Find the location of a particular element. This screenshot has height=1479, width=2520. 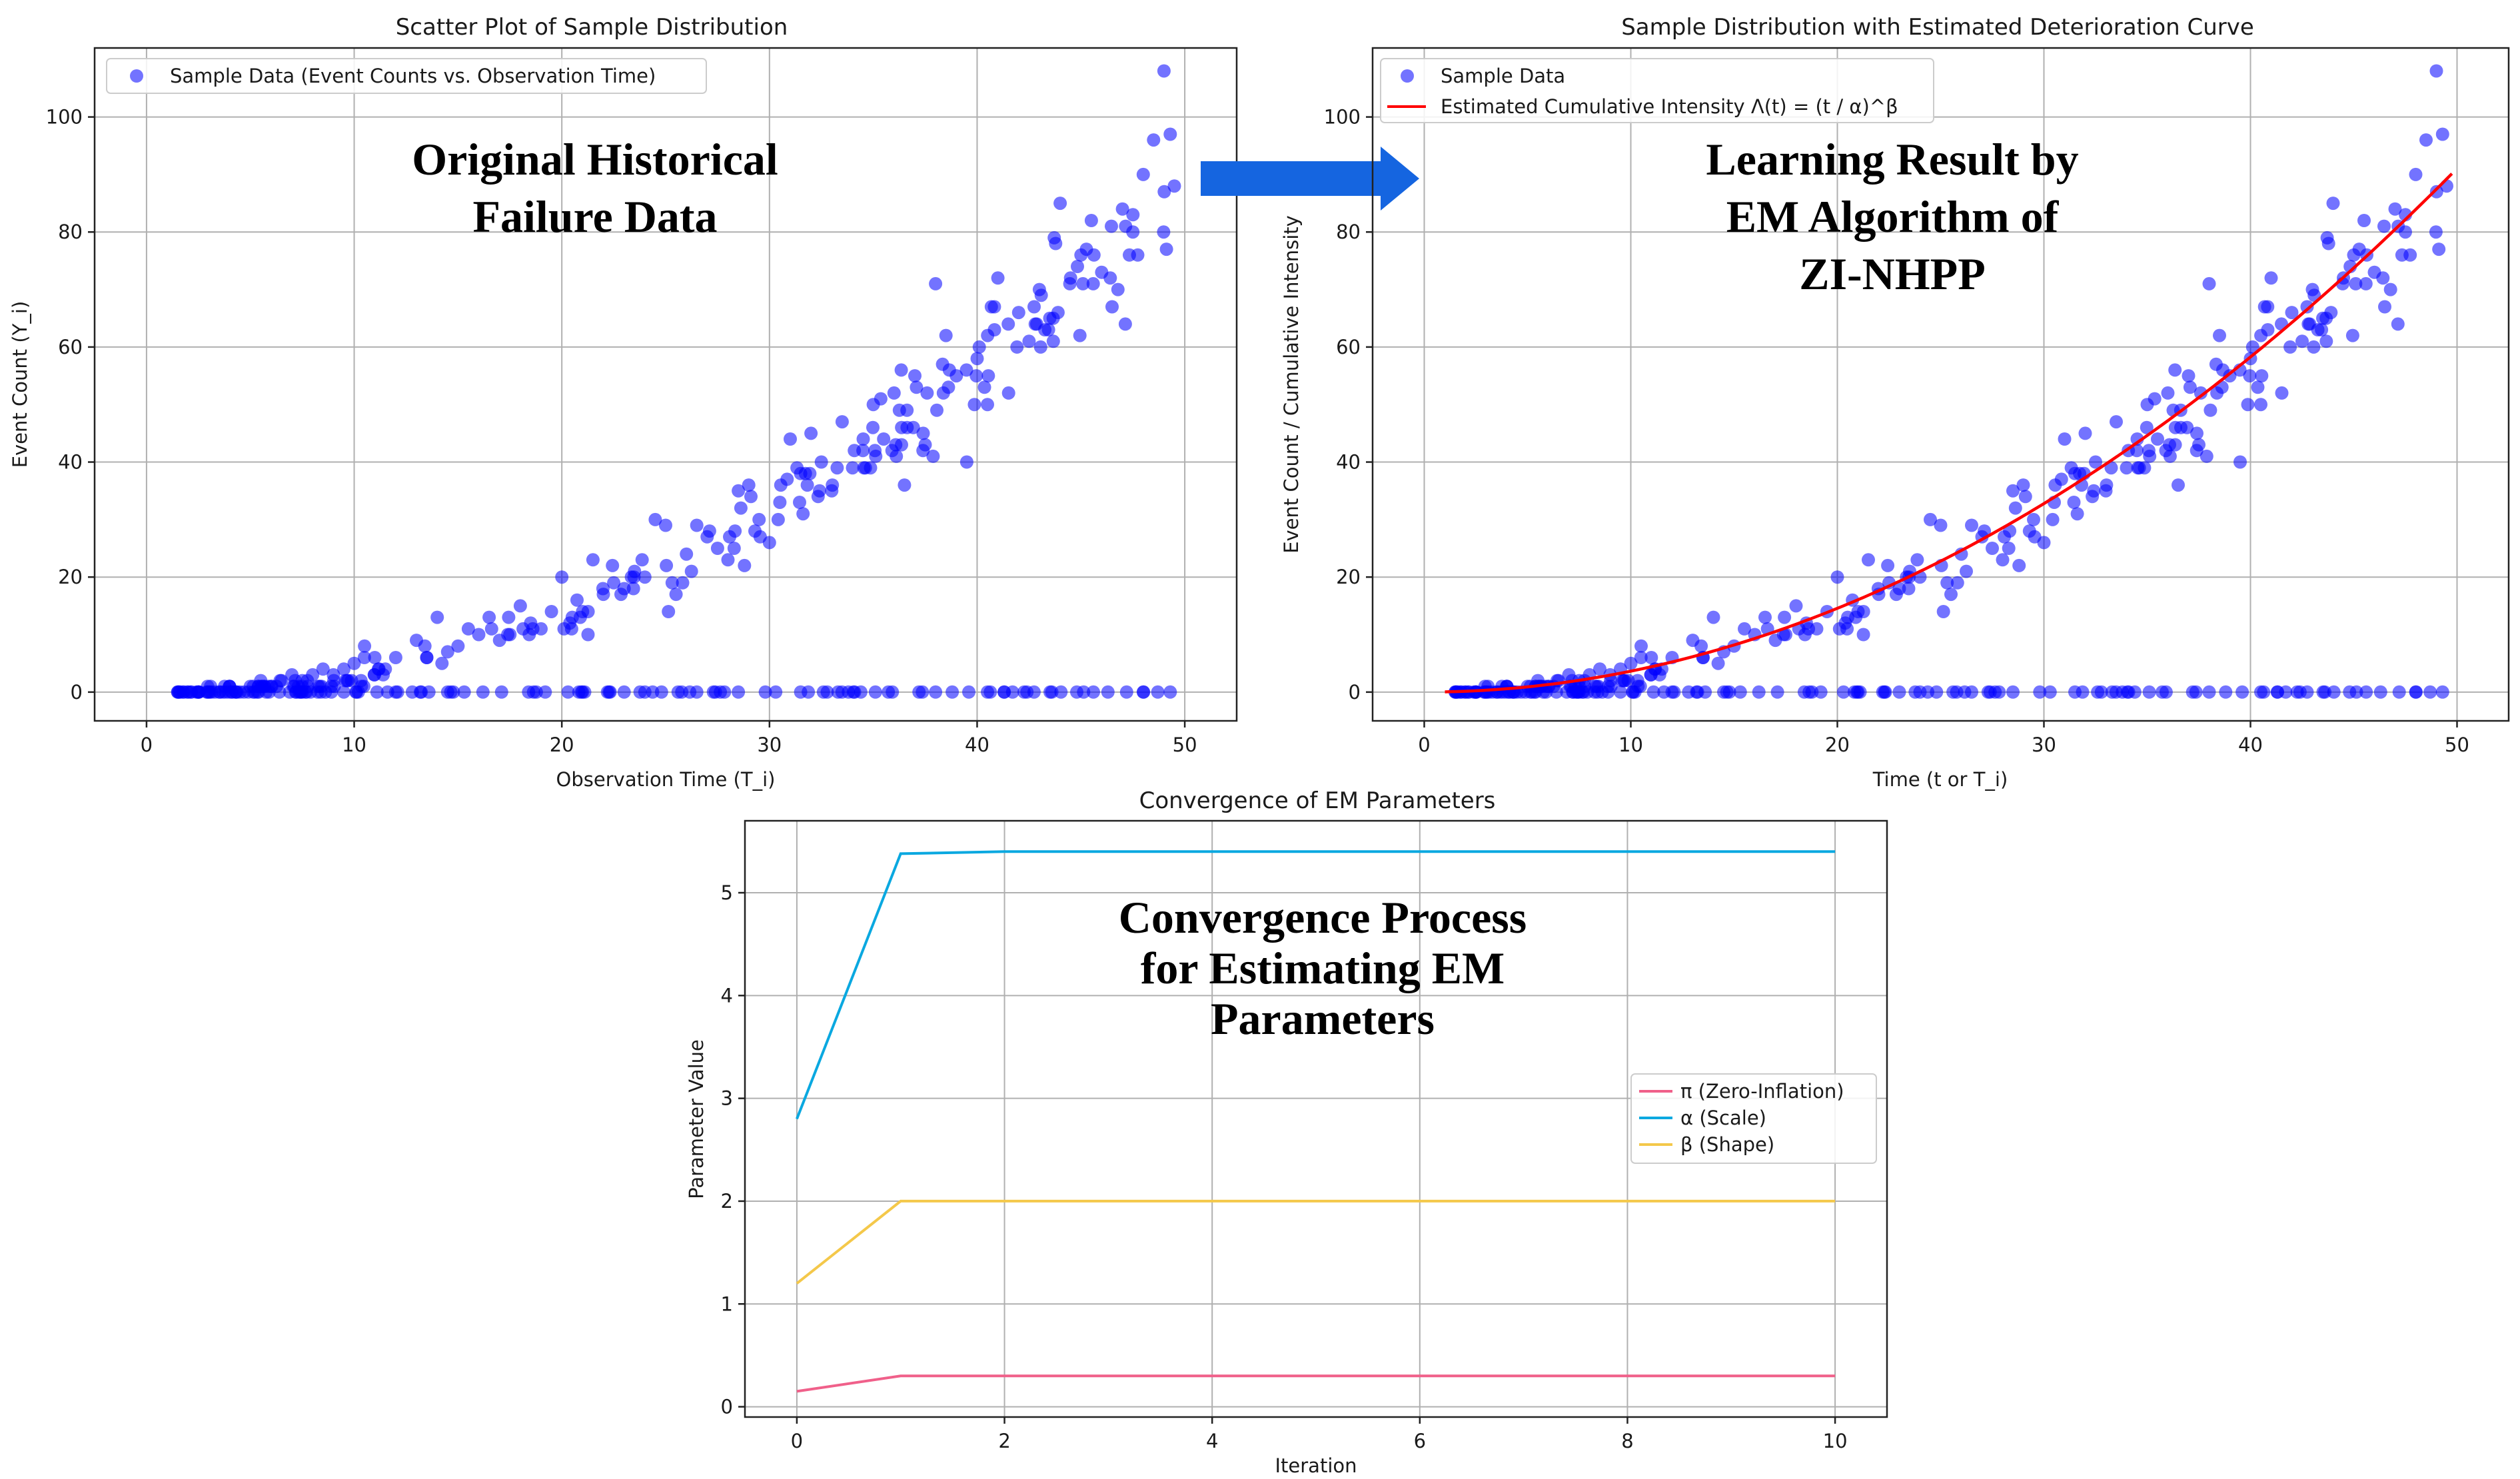

y-tick-label: 5 is located at coordinates (727, 892).